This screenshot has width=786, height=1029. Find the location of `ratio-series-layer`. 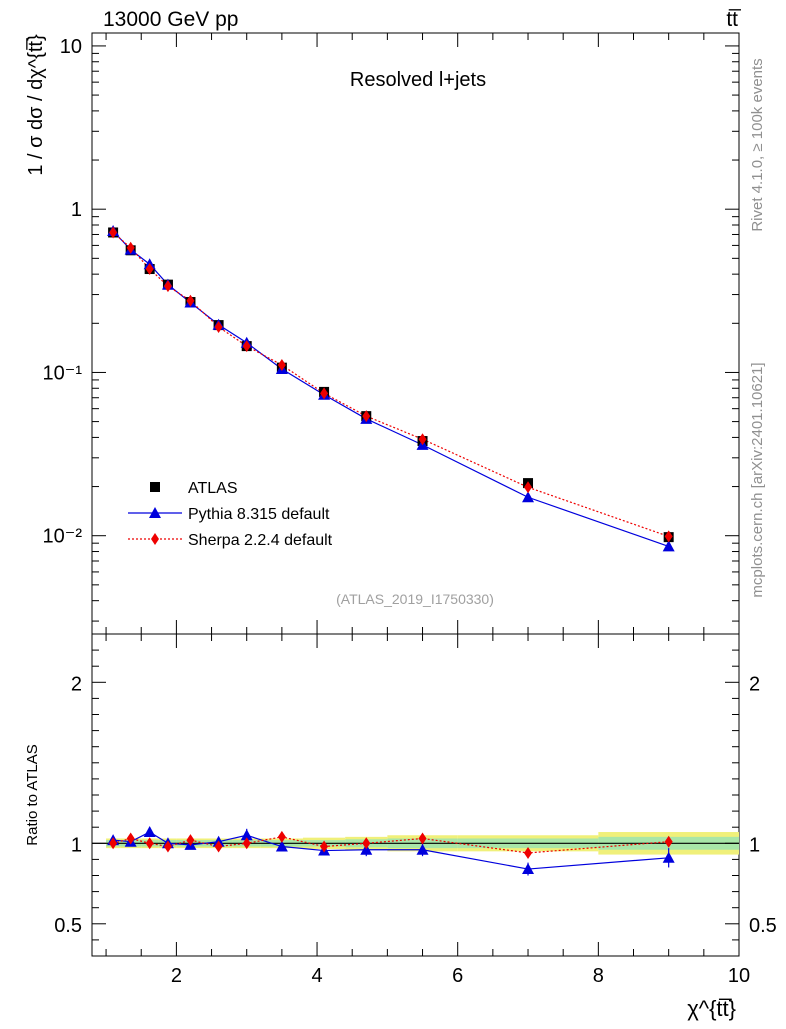

ratio-series-layer is located at coordinates (391, 851).